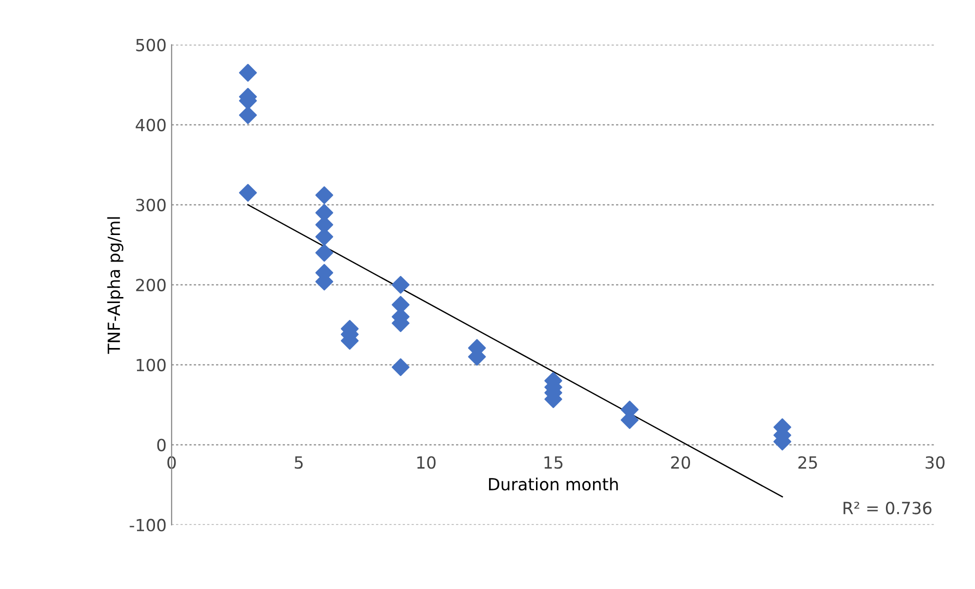  I want to click on y-axis-title: TNF-Alpha pg/ml, so click(115, 285).